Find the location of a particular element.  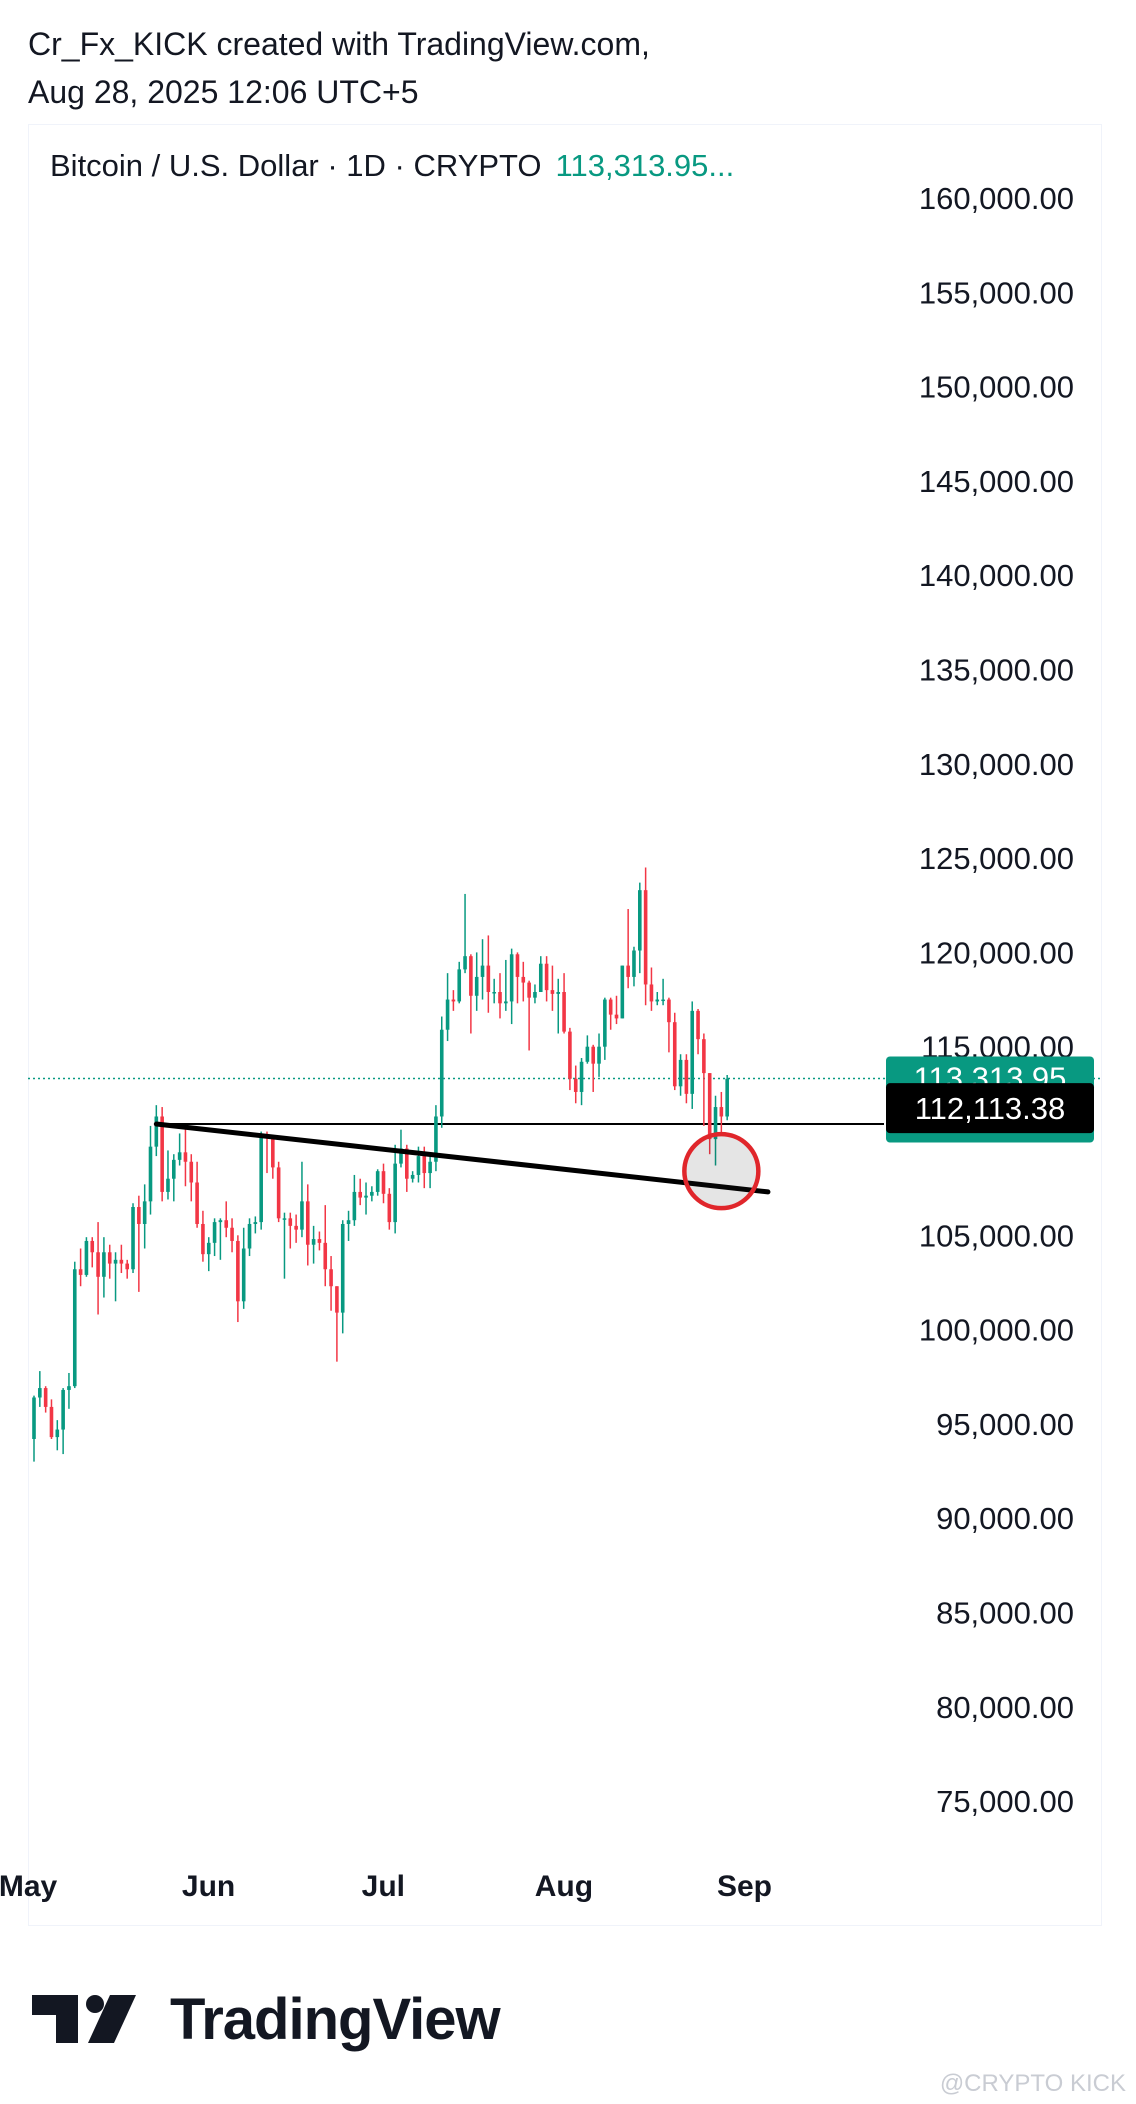

y-tick-label: 95,000.00 is located at coordinates (1005, 1424).